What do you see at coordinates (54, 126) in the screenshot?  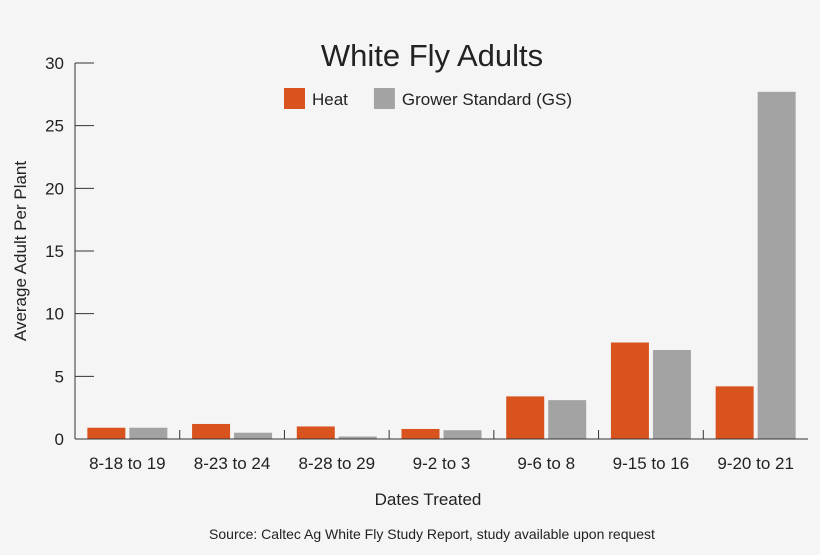 I see `y-tick-label: 25` at bounding box center [54, 126].